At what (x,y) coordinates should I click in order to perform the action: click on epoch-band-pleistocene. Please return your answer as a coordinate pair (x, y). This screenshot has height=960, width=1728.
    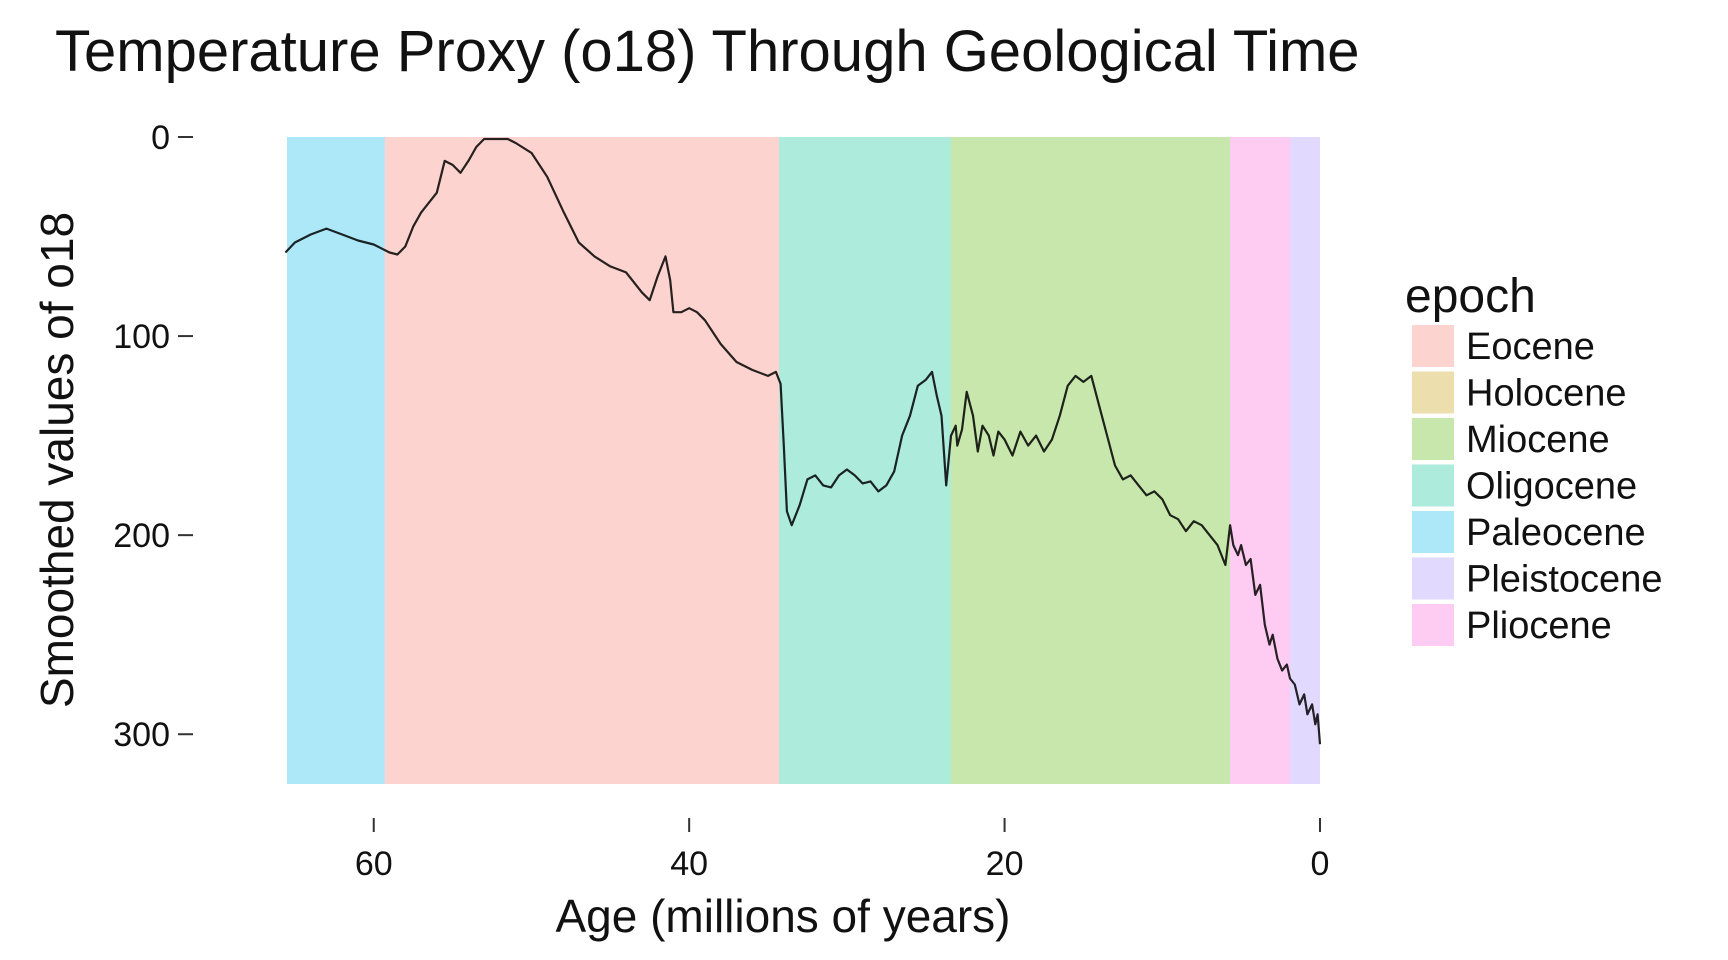
    Looking at the image, I should click on (1305, 460).